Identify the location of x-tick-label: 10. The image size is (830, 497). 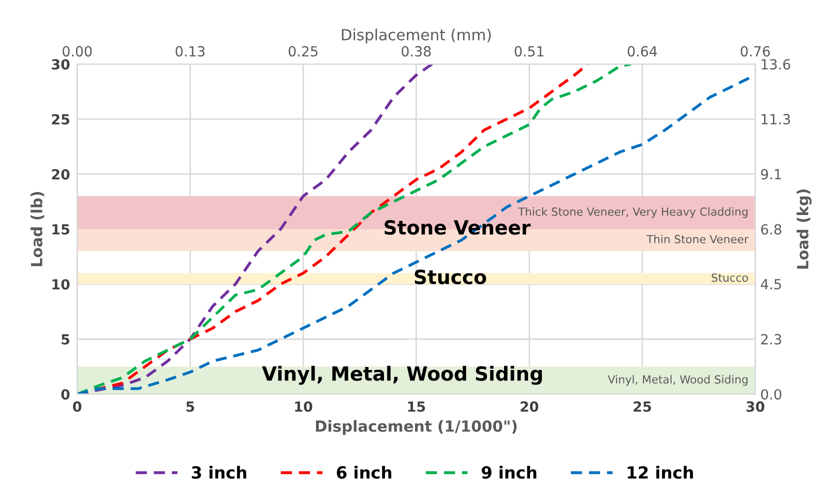
(303, 406).